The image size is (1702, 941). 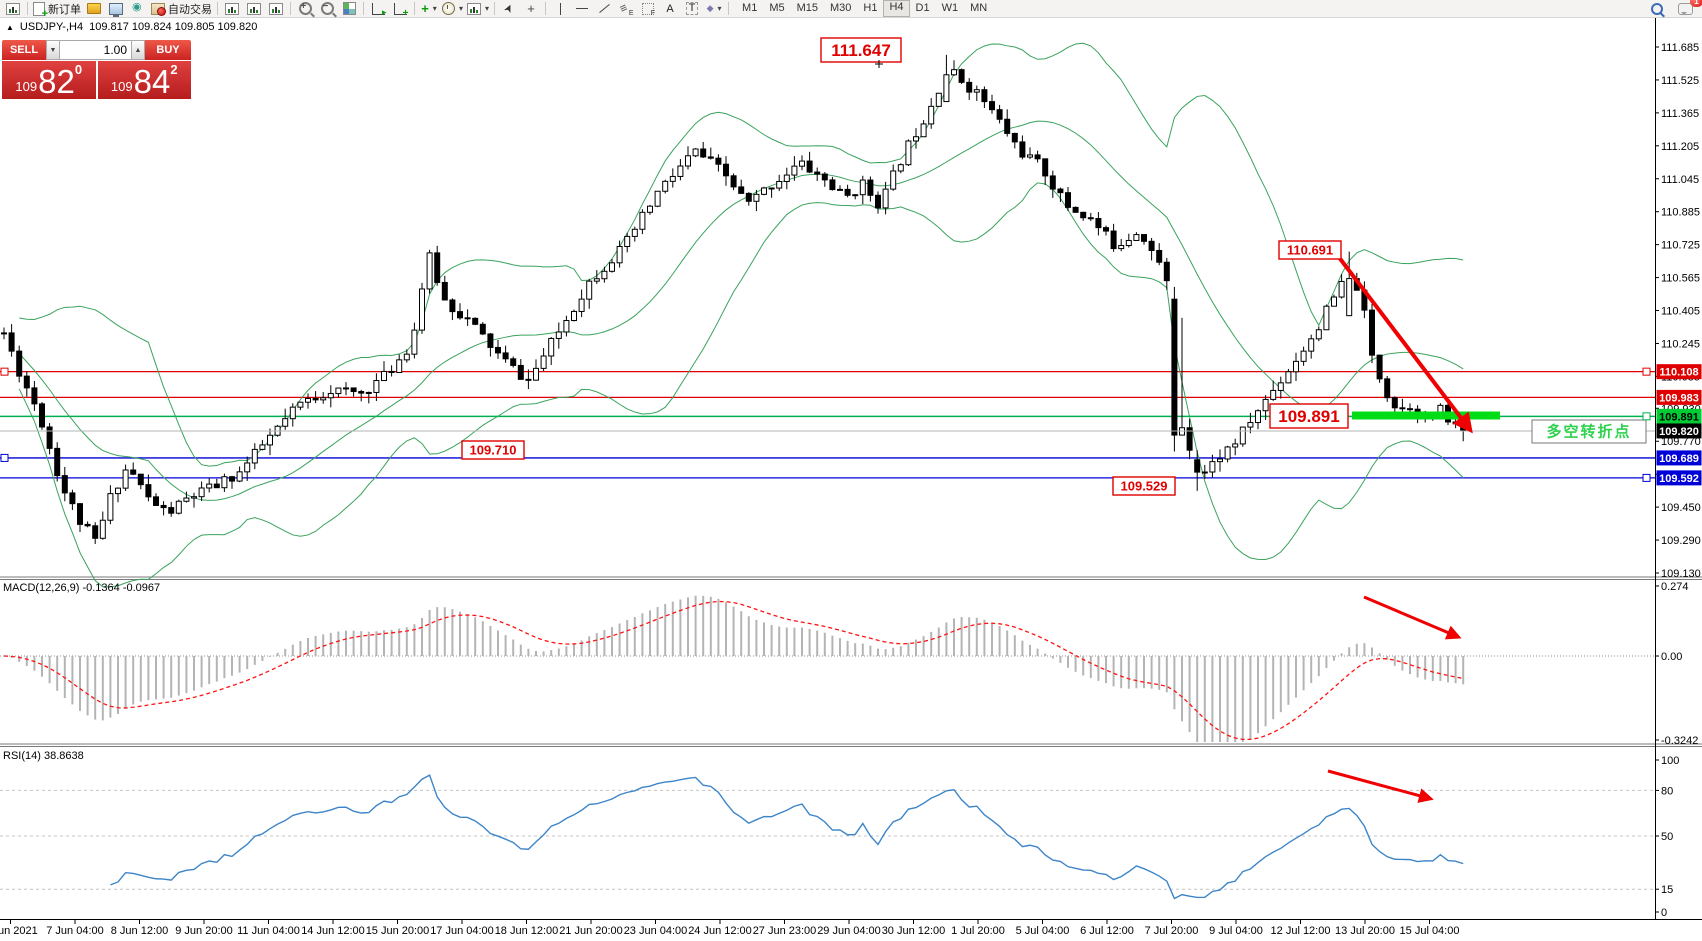 What do you see at coordinates (276, 9) in the screenshot?
I see `line-chart-mode-button` at bounding box center [276, 9].